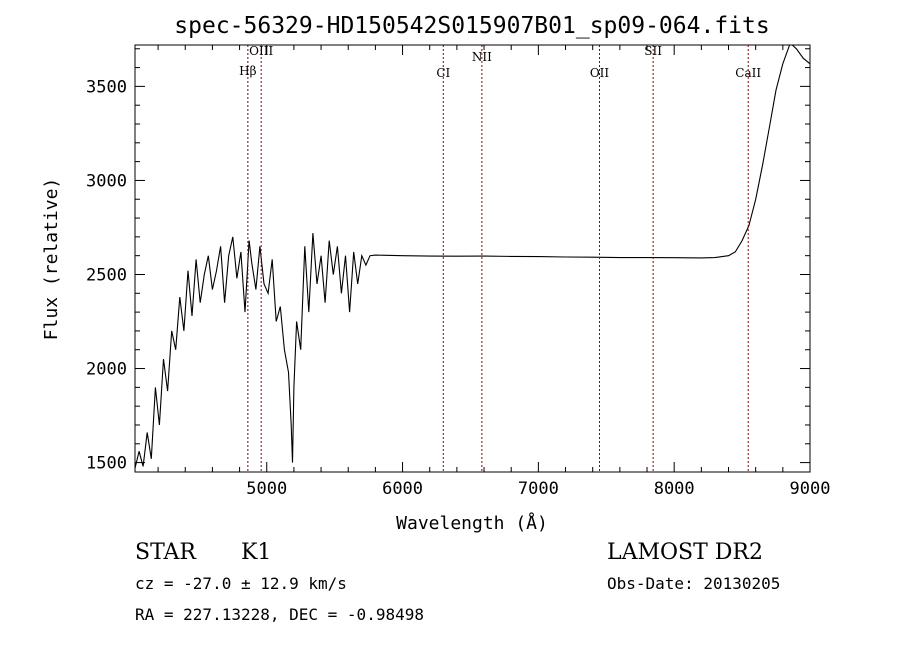  Describe the element at coordinates (247, 71) in the screenshot. I see `line-marker-label: Hβ` at that location.